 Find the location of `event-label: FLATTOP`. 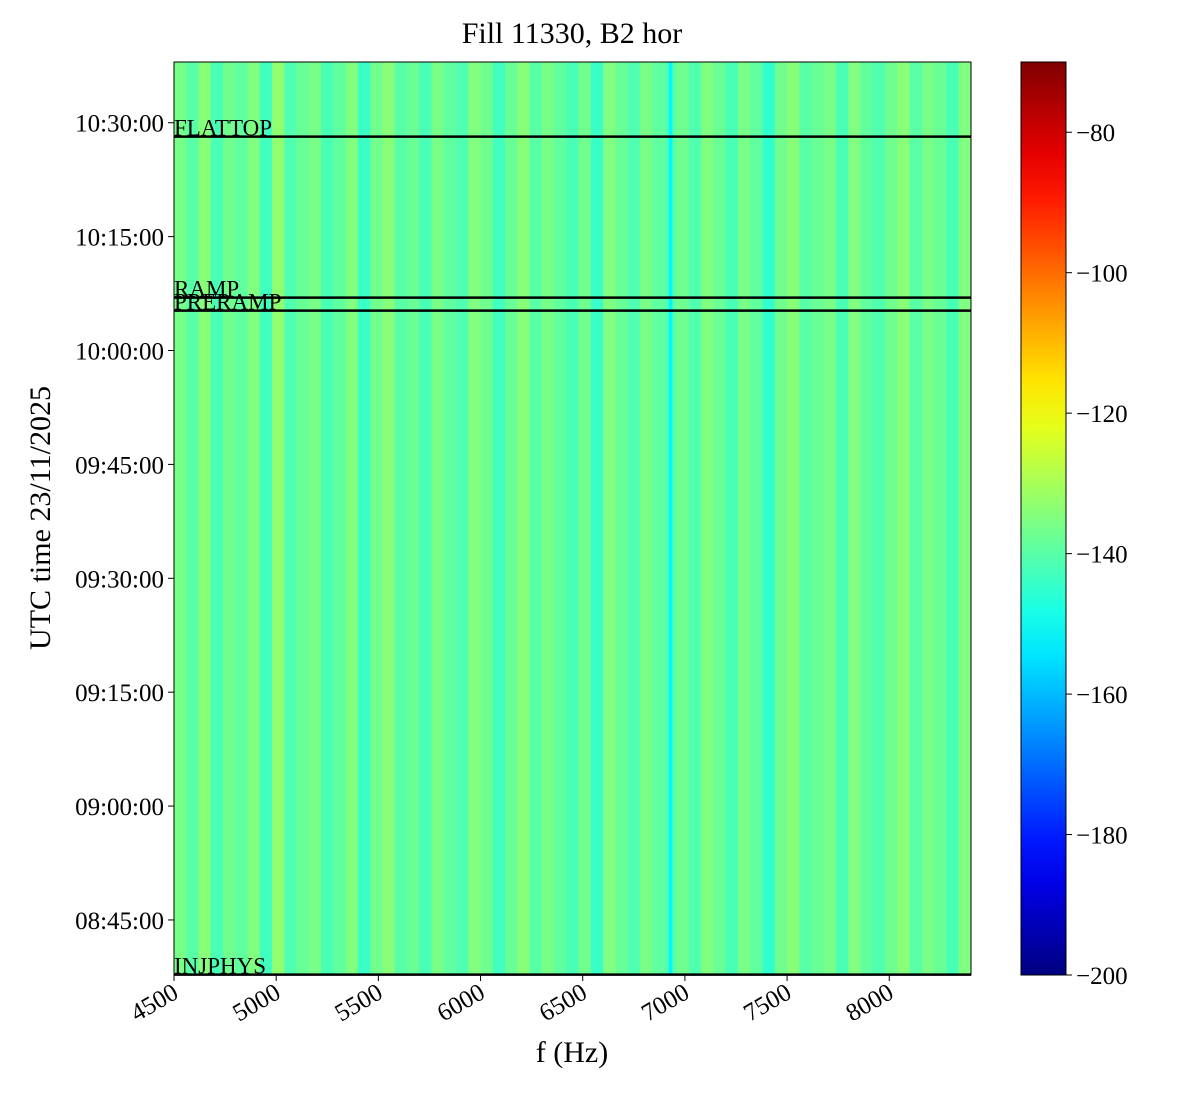

event-label: FLATTOP is located at coordinates (223, 128).